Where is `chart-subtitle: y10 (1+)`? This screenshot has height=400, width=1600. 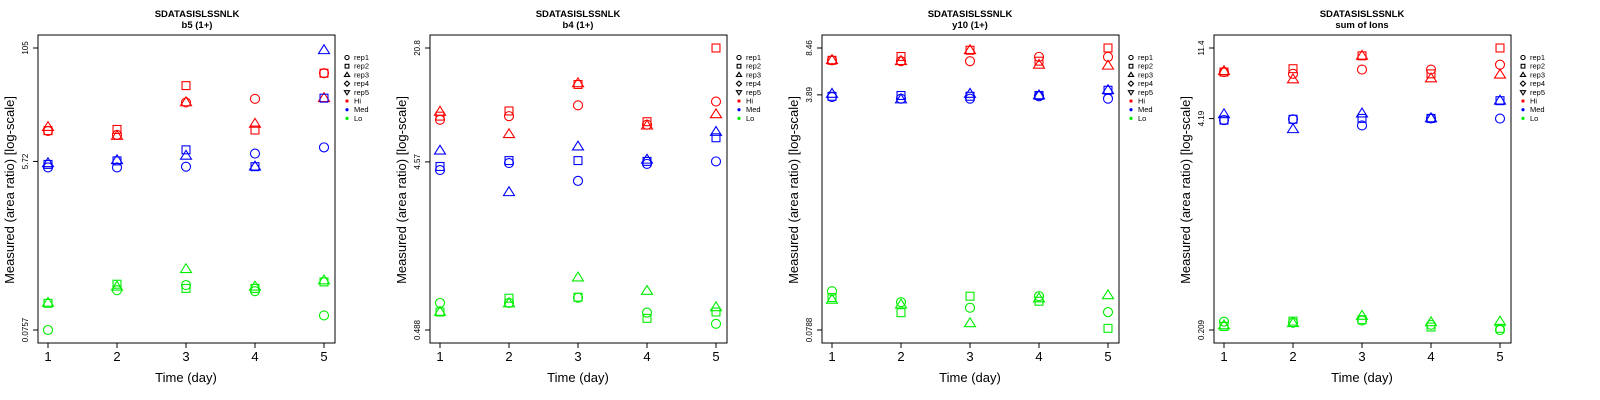
chart-subtitle: y10 (1+) is located at coordinates (970, 25).